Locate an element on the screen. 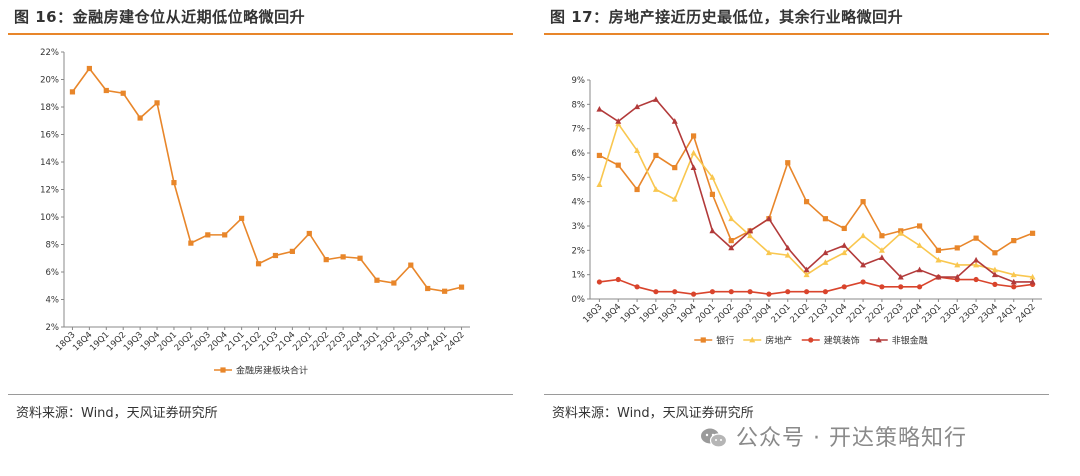 The image size is (1080, 476). figure-title: 图 16：金融房建仓位从近期低位略微回升 is located at coordinates (160, 17).